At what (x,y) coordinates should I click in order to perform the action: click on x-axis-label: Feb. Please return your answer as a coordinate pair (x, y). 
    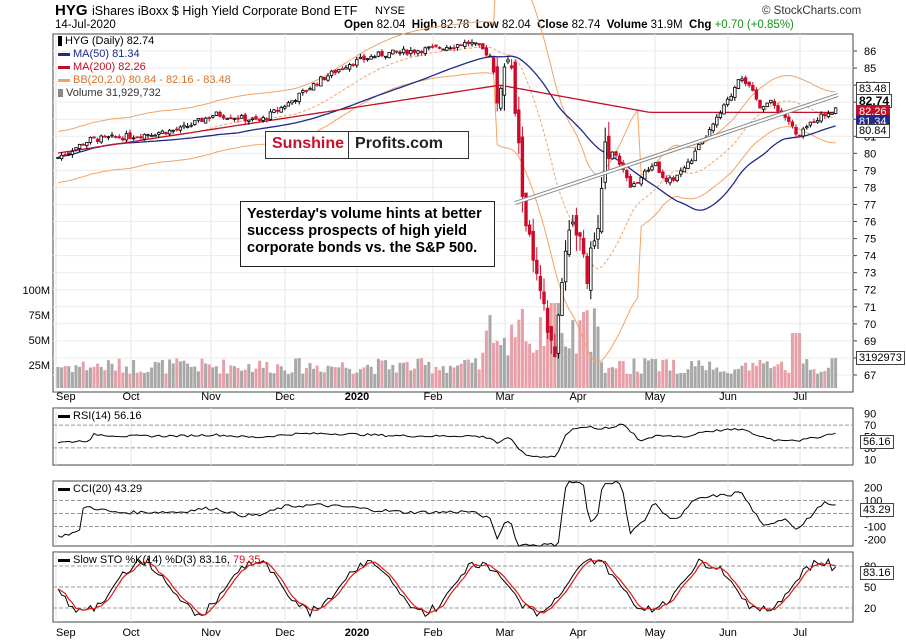
    Looking at the image, I should click on (433, 397).